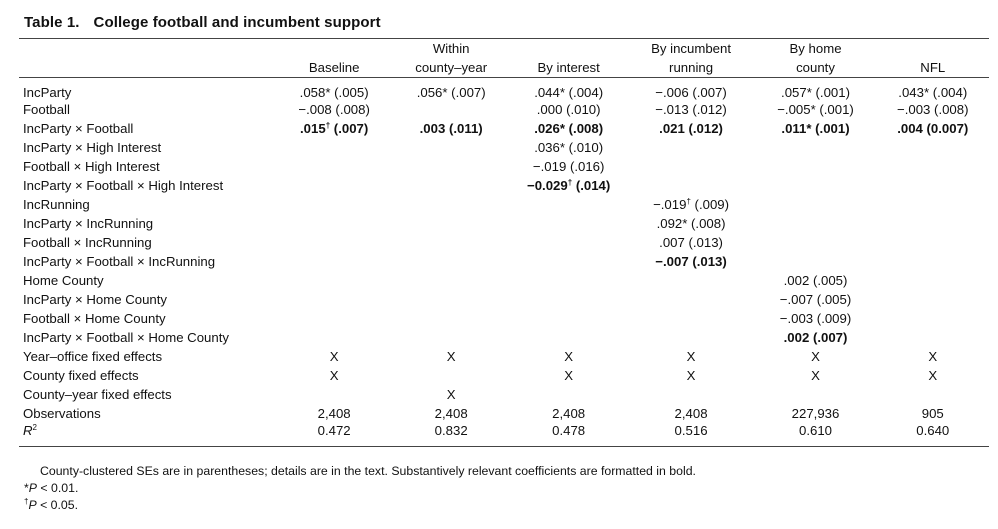 This screenshot has width=998, height=529. I want to click on row-label: IncParty × Home County, so click(95, 299).